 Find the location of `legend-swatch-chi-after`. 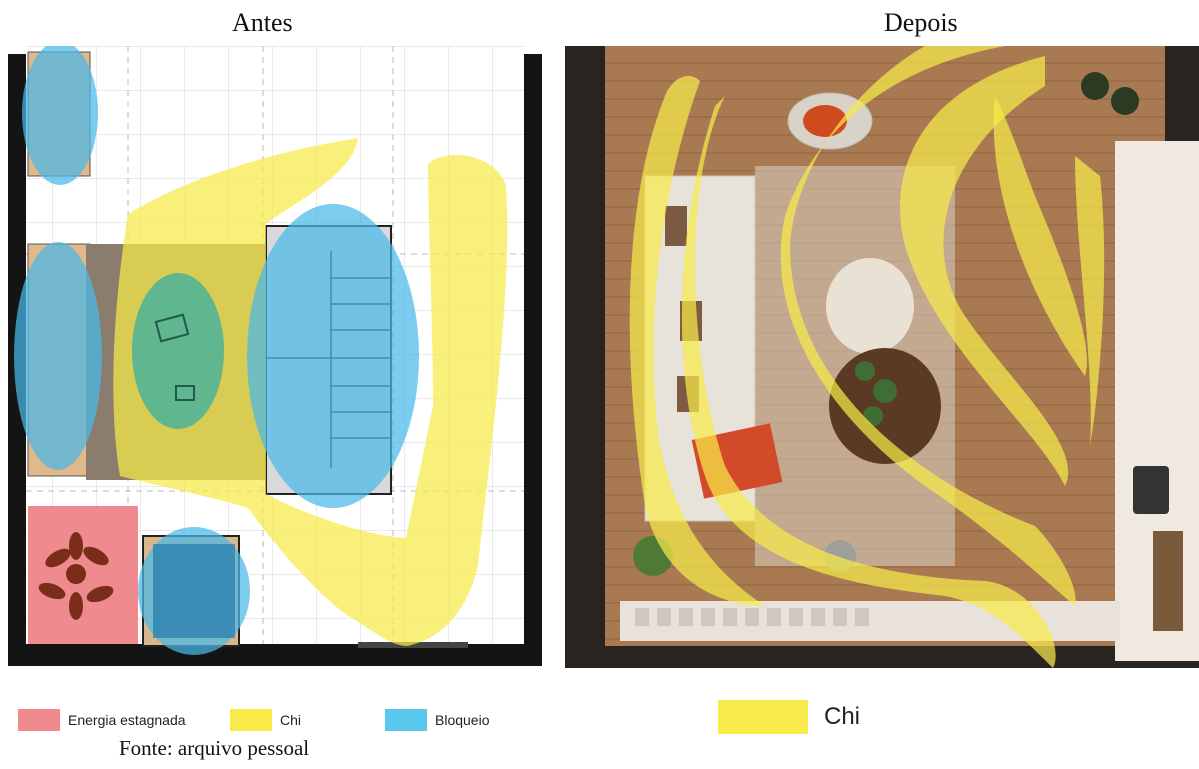

legend-swatch-chi-after is located at coordinates (763, 717).